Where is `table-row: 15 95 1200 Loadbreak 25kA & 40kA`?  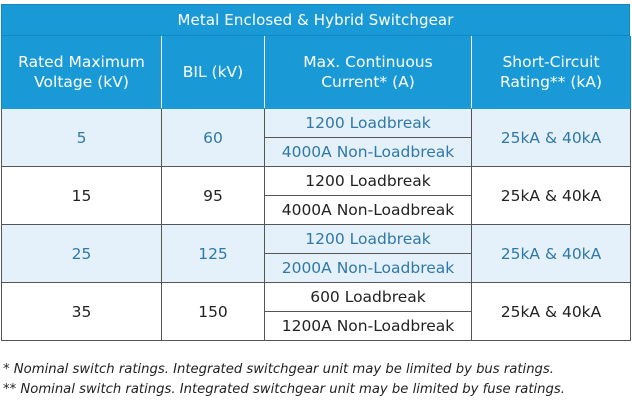
table-row: 15 95 1200 Loadbreak 25kA & 40kA is located at coordinates (316, 195).